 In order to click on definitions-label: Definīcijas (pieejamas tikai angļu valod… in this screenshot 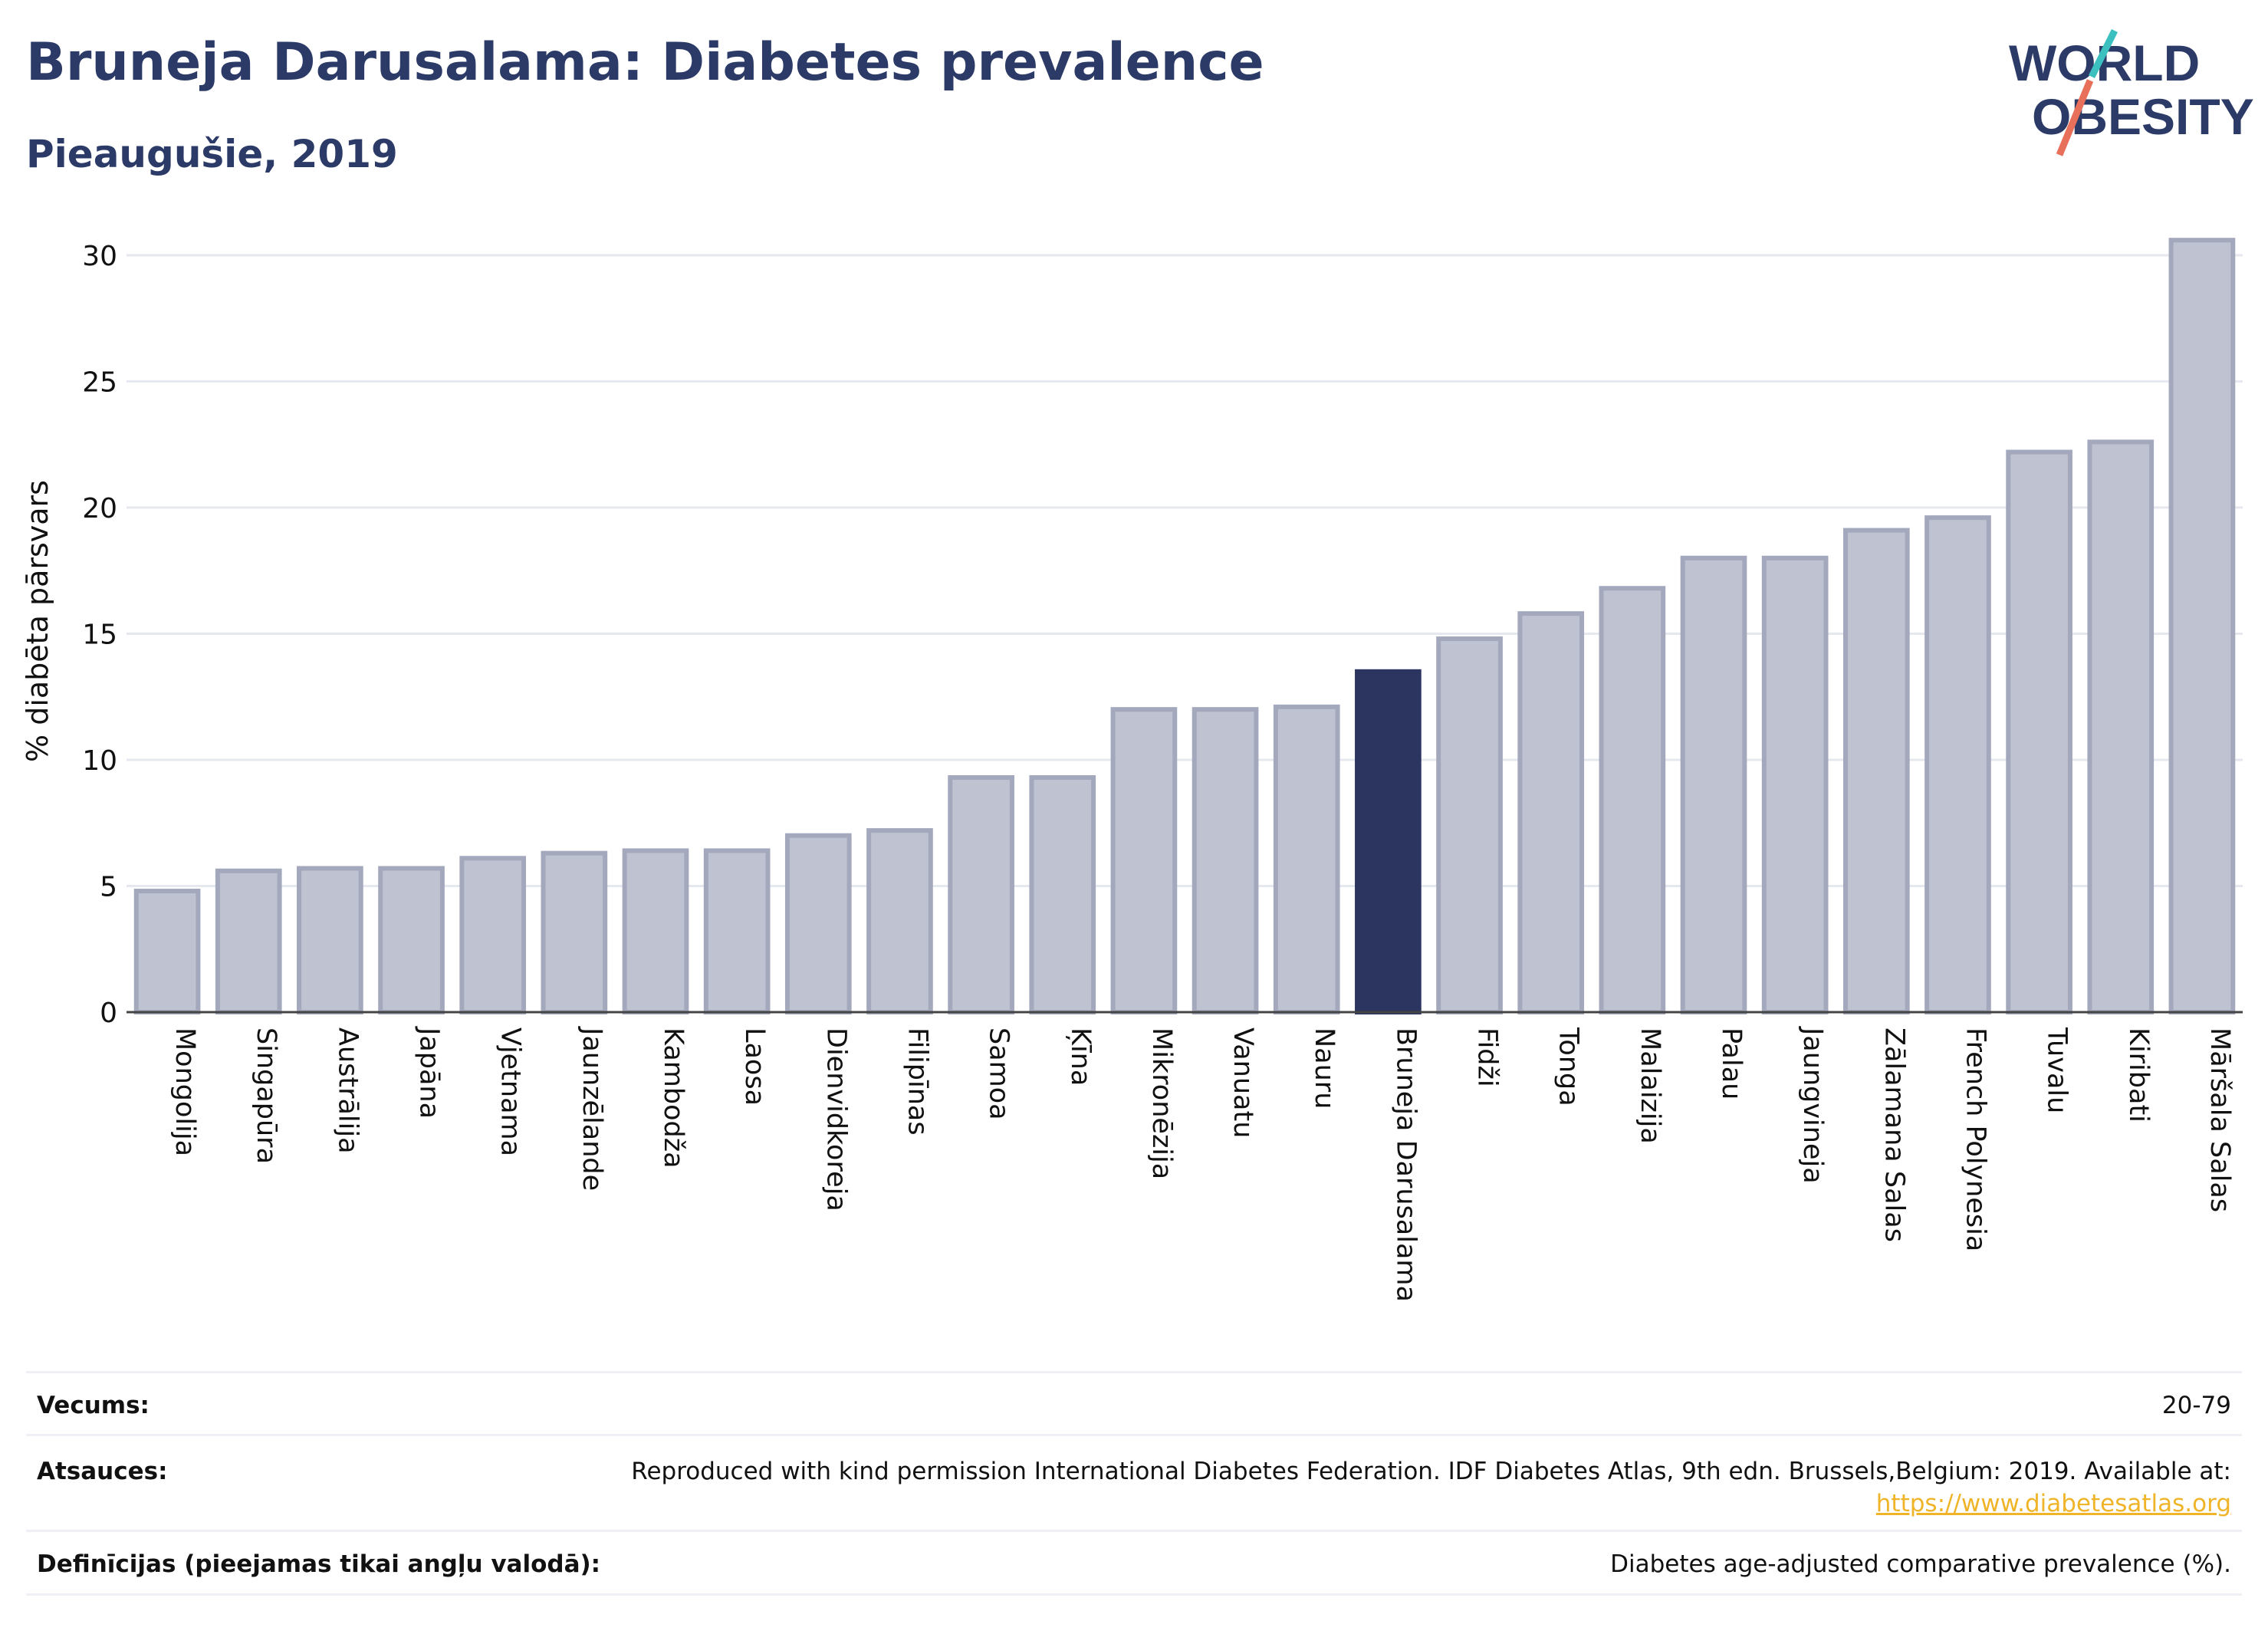, I will do `click(319, 1564)`.